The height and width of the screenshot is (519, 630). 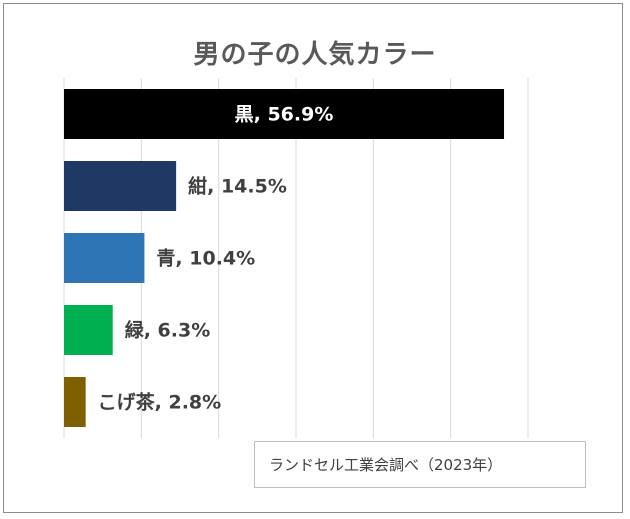 What do you see at coordinates (160, 402) in the screenshot?
I see `bar-data-label: こげ茶, 2.8%` at bounding box center [160, 402].